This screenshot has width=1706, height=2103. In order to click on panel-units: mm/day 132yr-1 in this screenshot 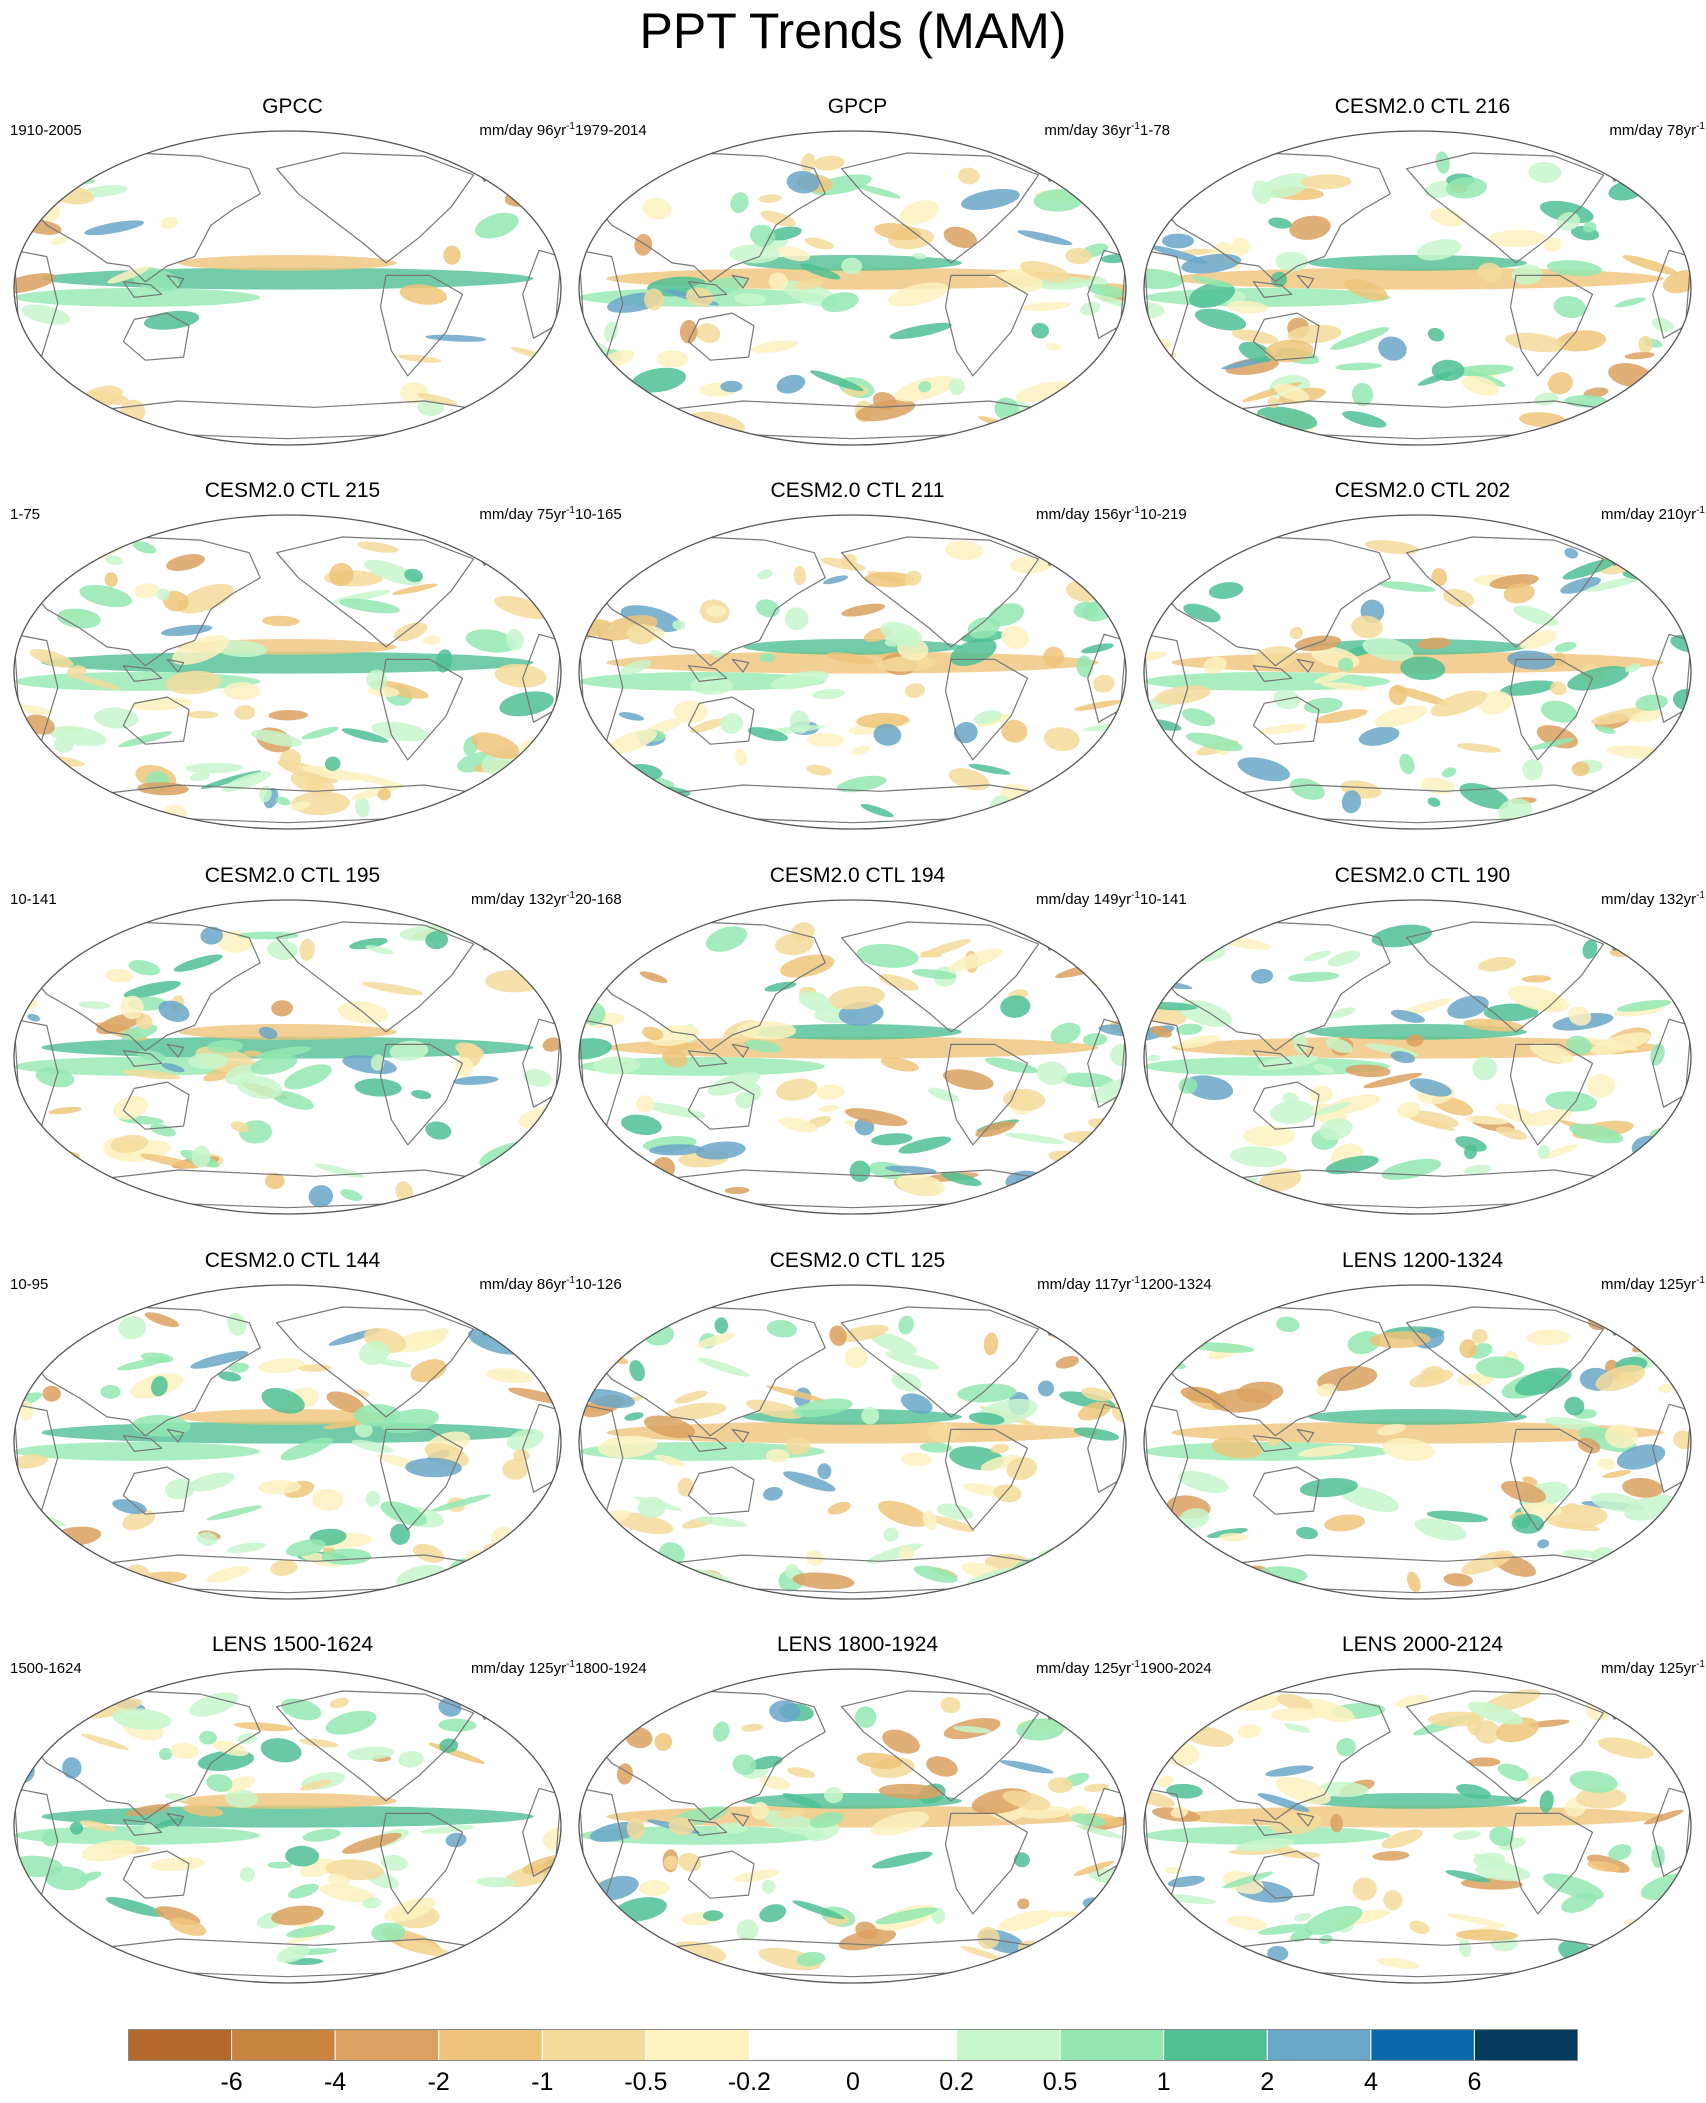, I will do `click(1653, 898)`.